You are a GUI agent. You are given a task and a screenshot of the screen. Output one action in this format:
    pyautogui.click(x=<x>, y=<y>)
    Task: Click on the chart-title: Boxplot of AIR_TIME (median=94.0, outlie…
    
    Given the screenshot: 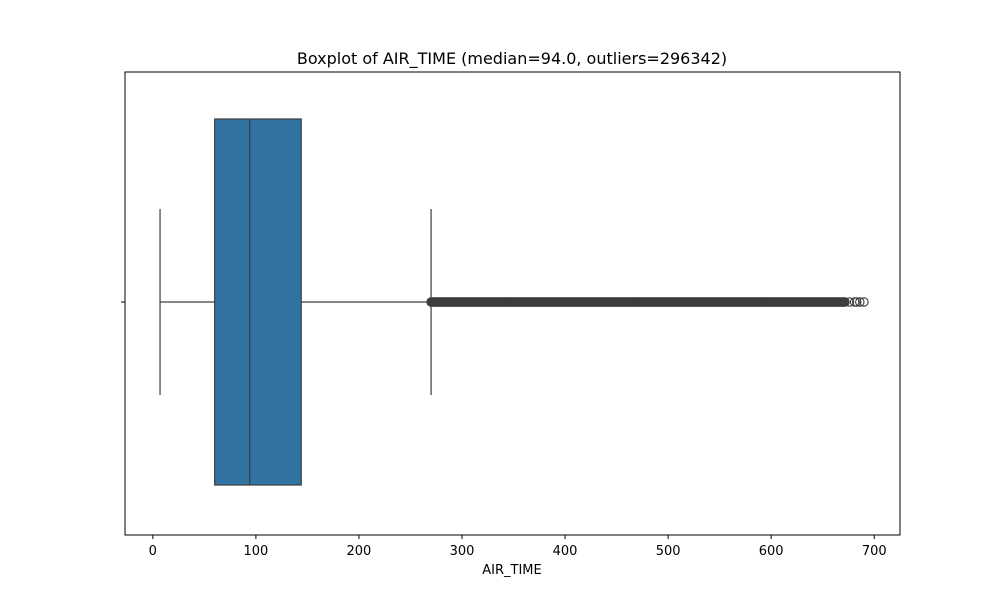 What is the action you would take?
    pyautogui.click(x=512, y=59)
    